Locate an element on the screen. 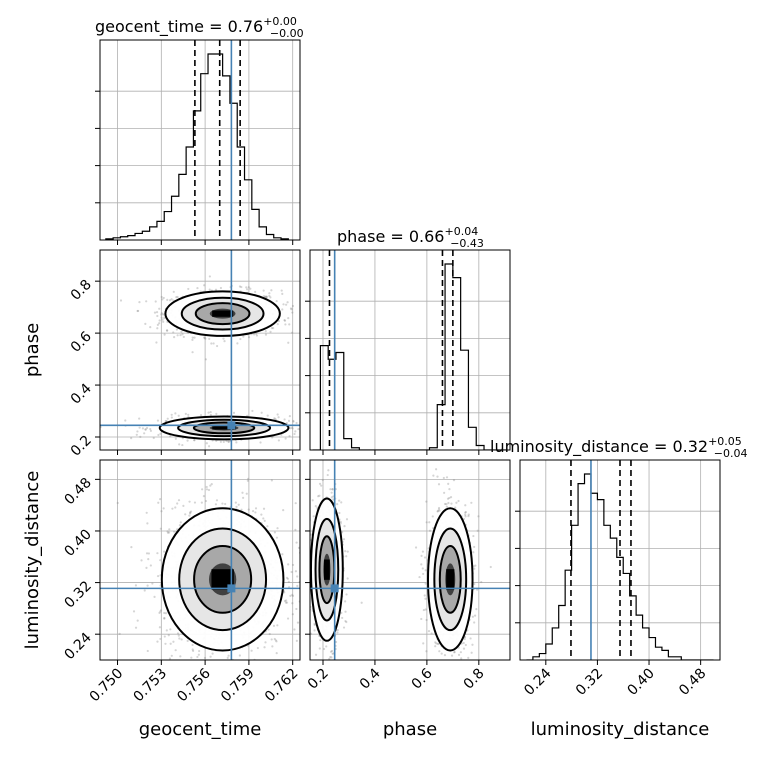 The width and height of the screenshot is (760, 760). title-geocent-time: geocent_time = 0.76+0.00 −0.00 is located at coordinates (199, 27).